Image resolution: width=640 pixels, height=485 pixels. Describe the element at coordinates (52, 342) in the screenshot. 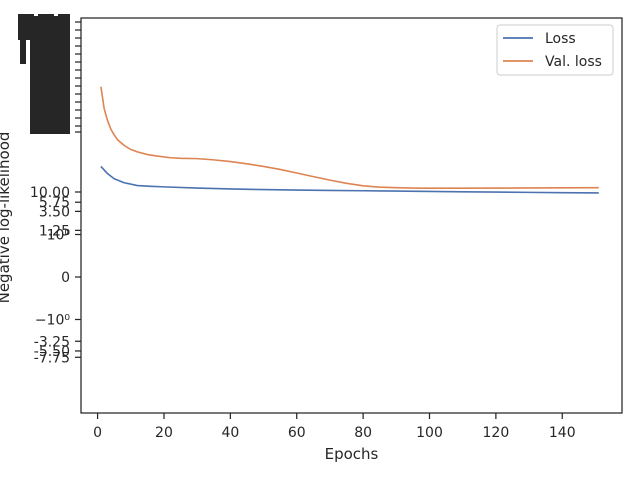

I see `y-tick-label: -3.25` at that location.